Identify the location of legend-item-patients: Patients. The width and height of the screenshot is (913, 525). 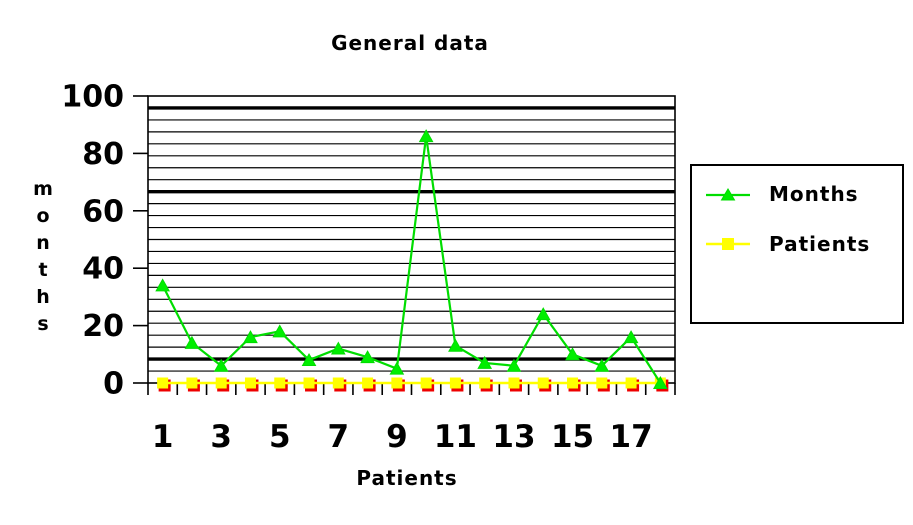
(797, 244).